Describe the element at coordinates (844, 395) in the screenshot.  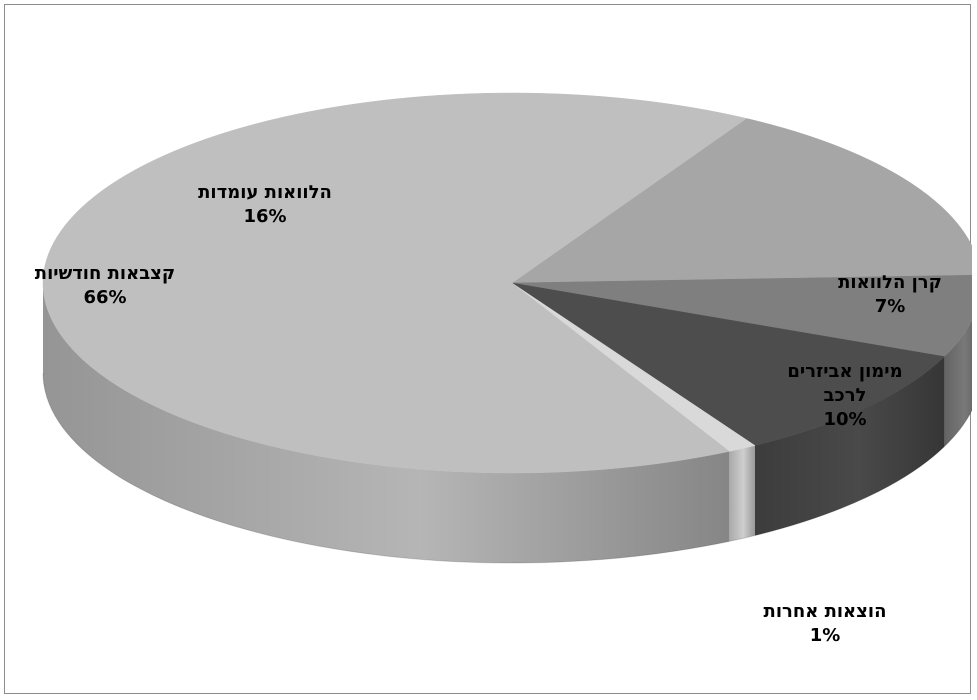
I see `slice-data-label: מימון אביזרים לרכב 10%` at that location.